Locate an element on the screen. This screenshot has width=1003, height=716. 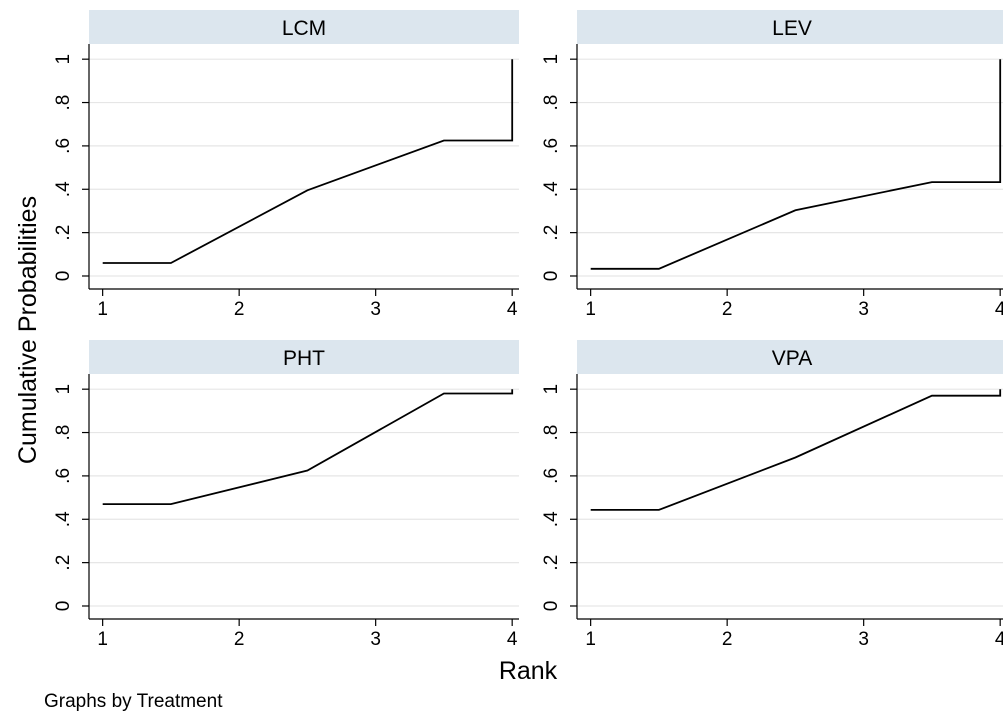
y-tick-label-lcm-3: .6 is located at coordinates (63, 146).